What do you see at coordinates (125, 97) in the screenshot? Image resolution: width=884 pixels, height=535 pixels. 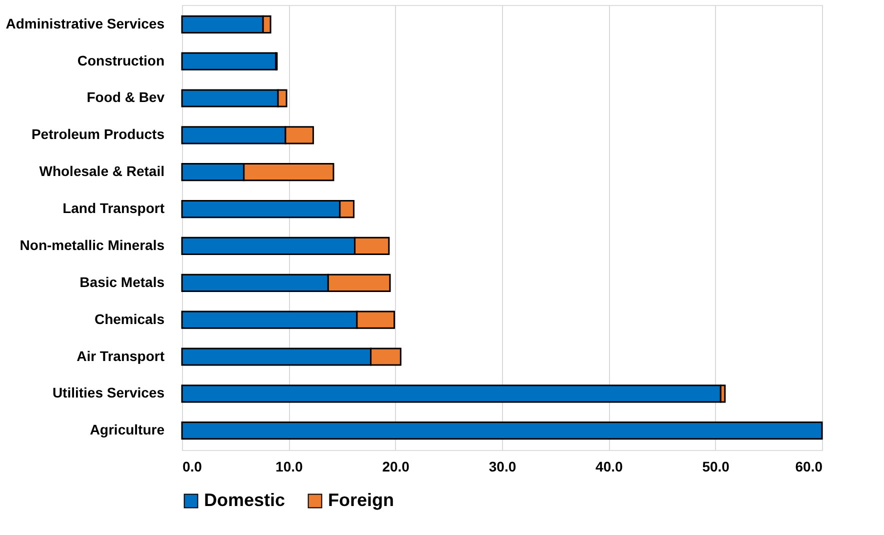 I see `y-tick-label: Food & Bev` at bounding box center [125, 97].